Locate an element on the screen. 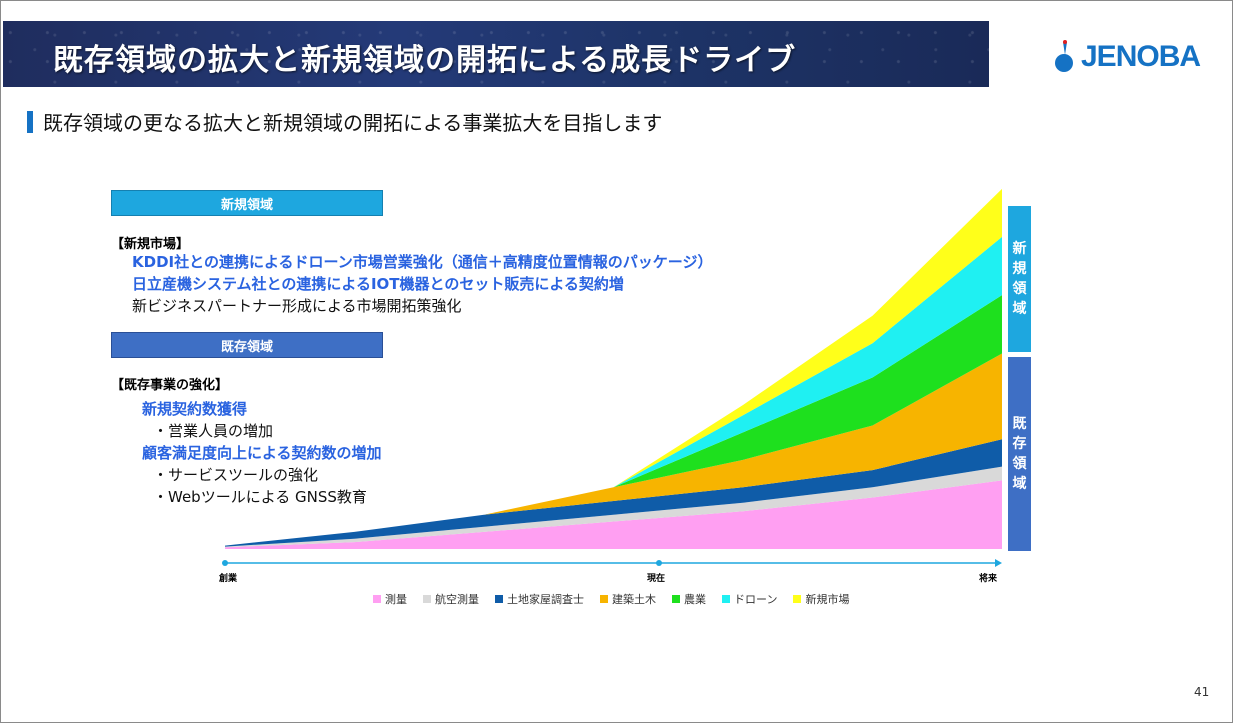  axis-label-future: 将来 is located at coordinates (988, 578).